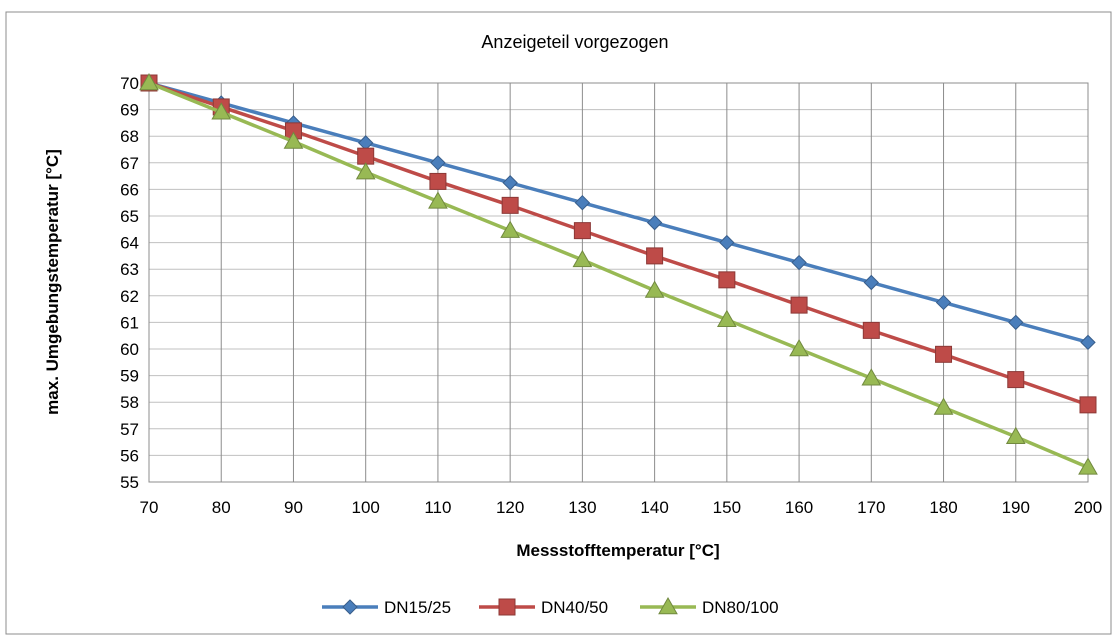  Describe the element at coordinates (129, 455) in the screenshot. I see `y-tick-label: 56` at that location.